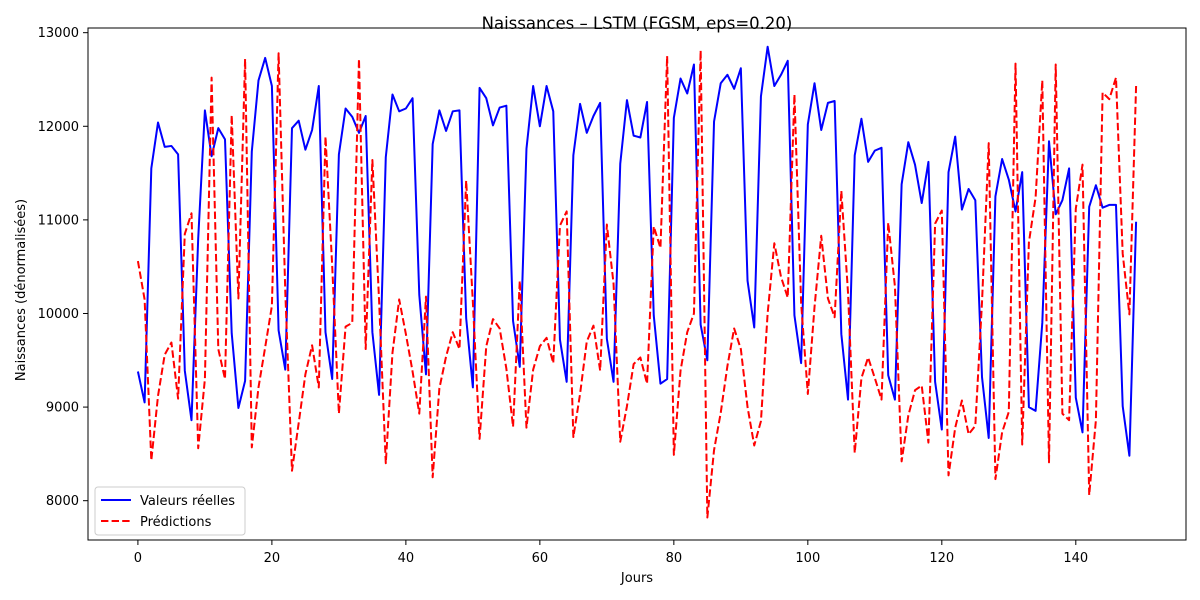 Image resolution: width=1200 pixels, height=600 pixels. Describe the element at coordinates (58, 314) in the screenshot. I see `y-tick-label: 10000` at that location.